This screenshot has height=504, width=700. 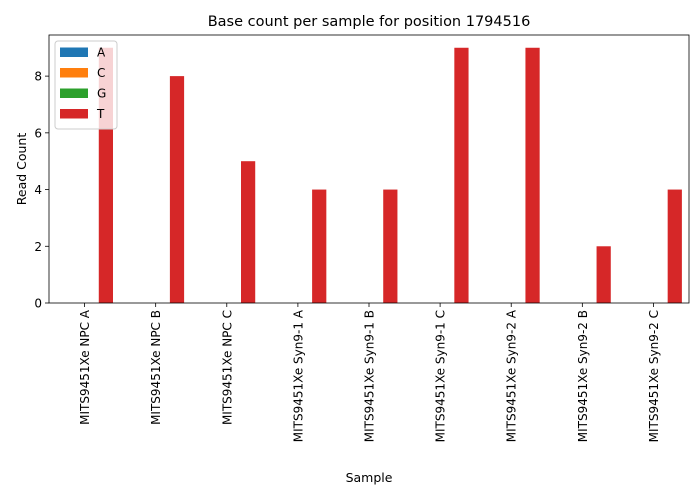 What do you see at coordinates (101, 53) in the screenshot?
I see `legend-label-a: A` at bounding box center [101, 53].